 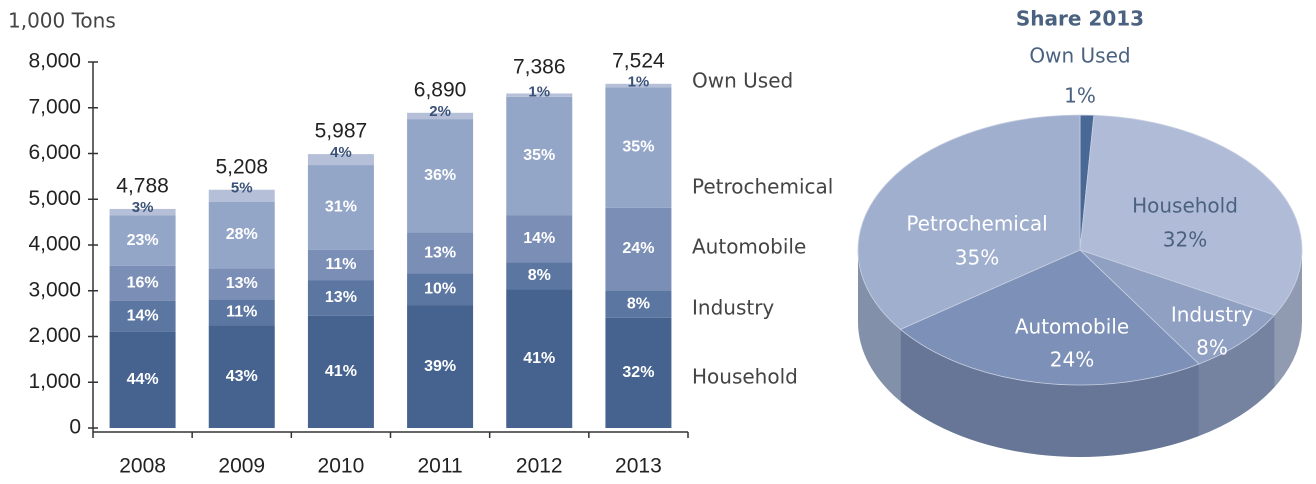 I want to click on bar-label: 2%, so click(x=440, y=111).